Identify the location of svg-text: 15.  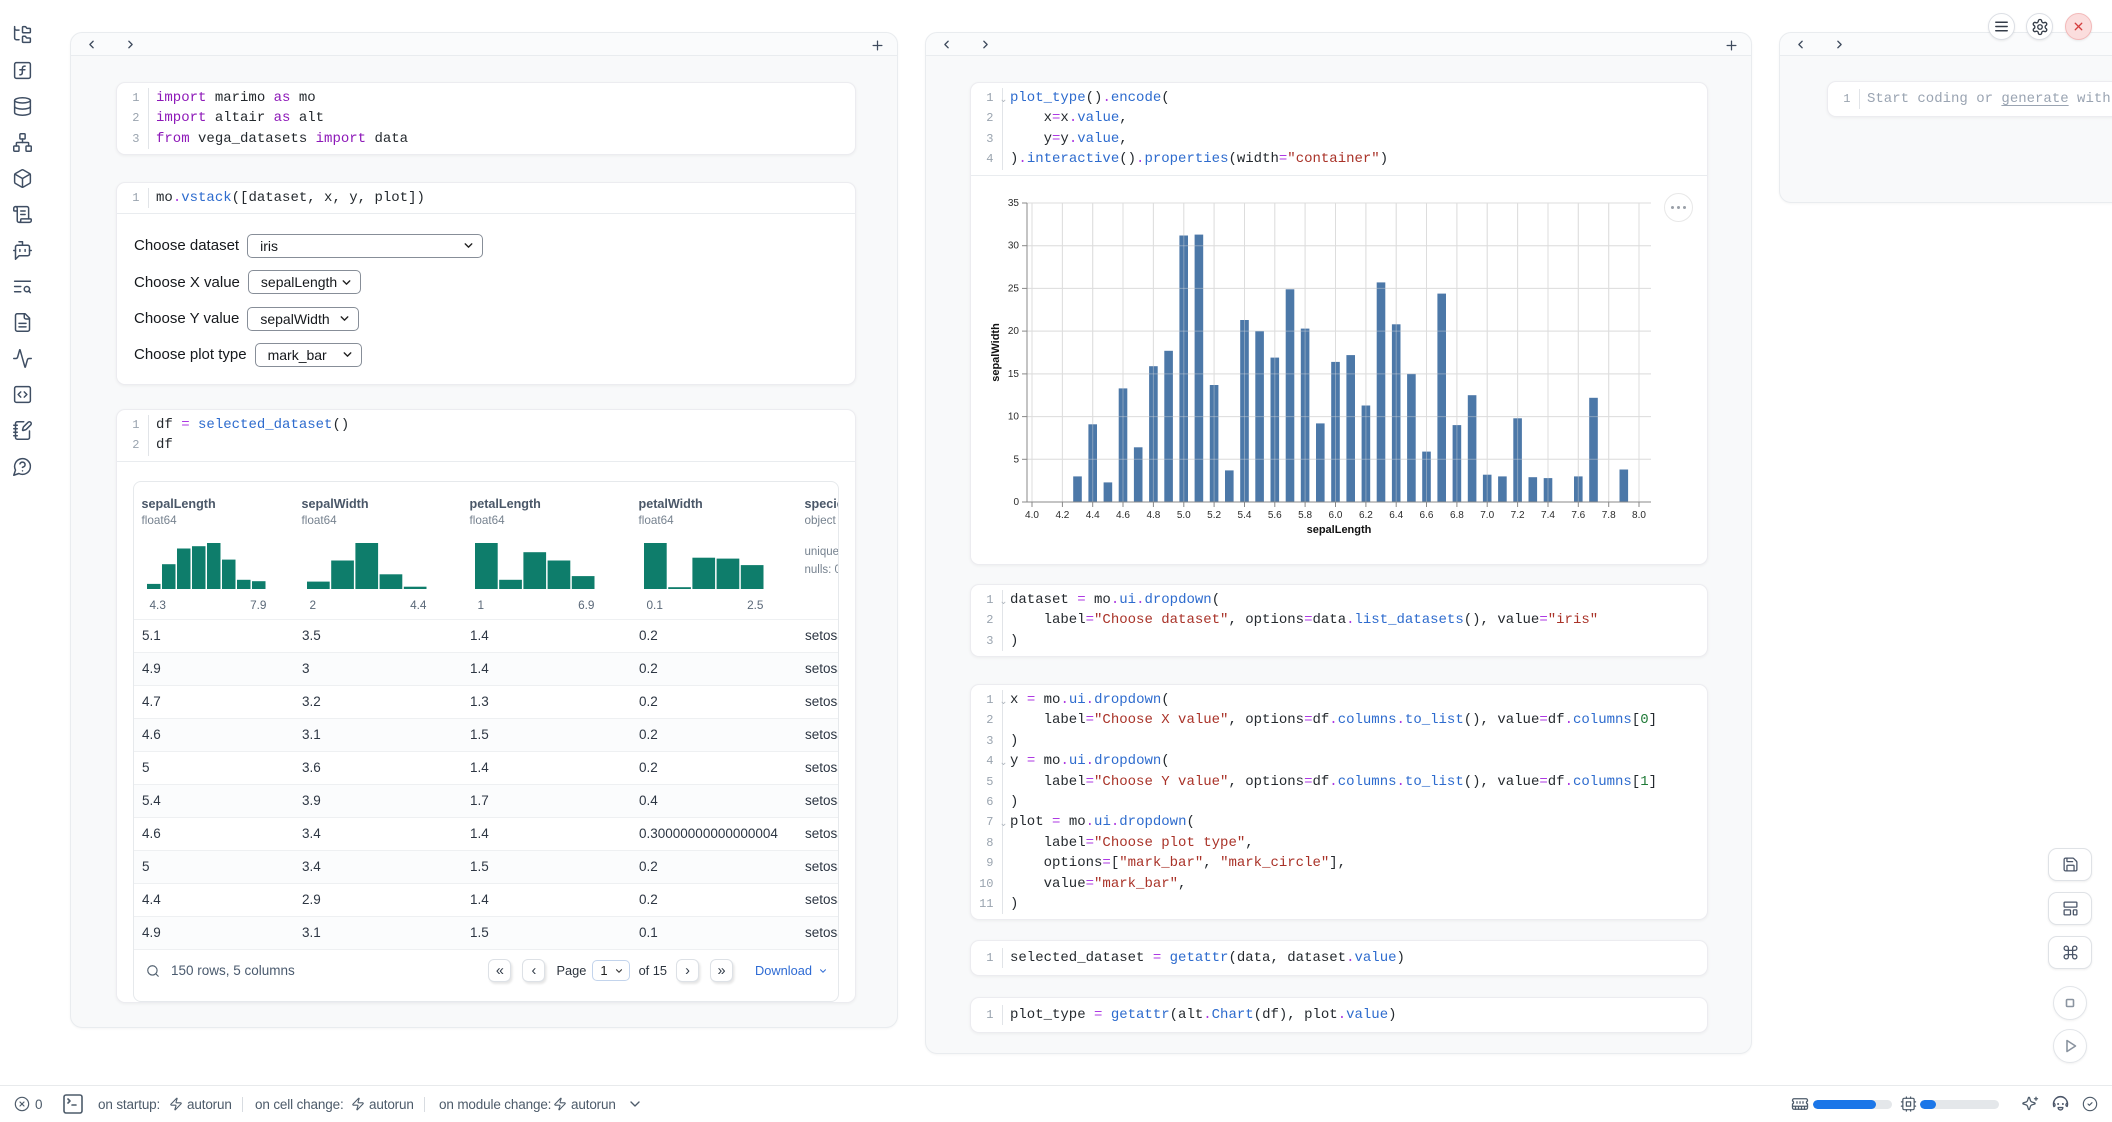
(1014, 374).